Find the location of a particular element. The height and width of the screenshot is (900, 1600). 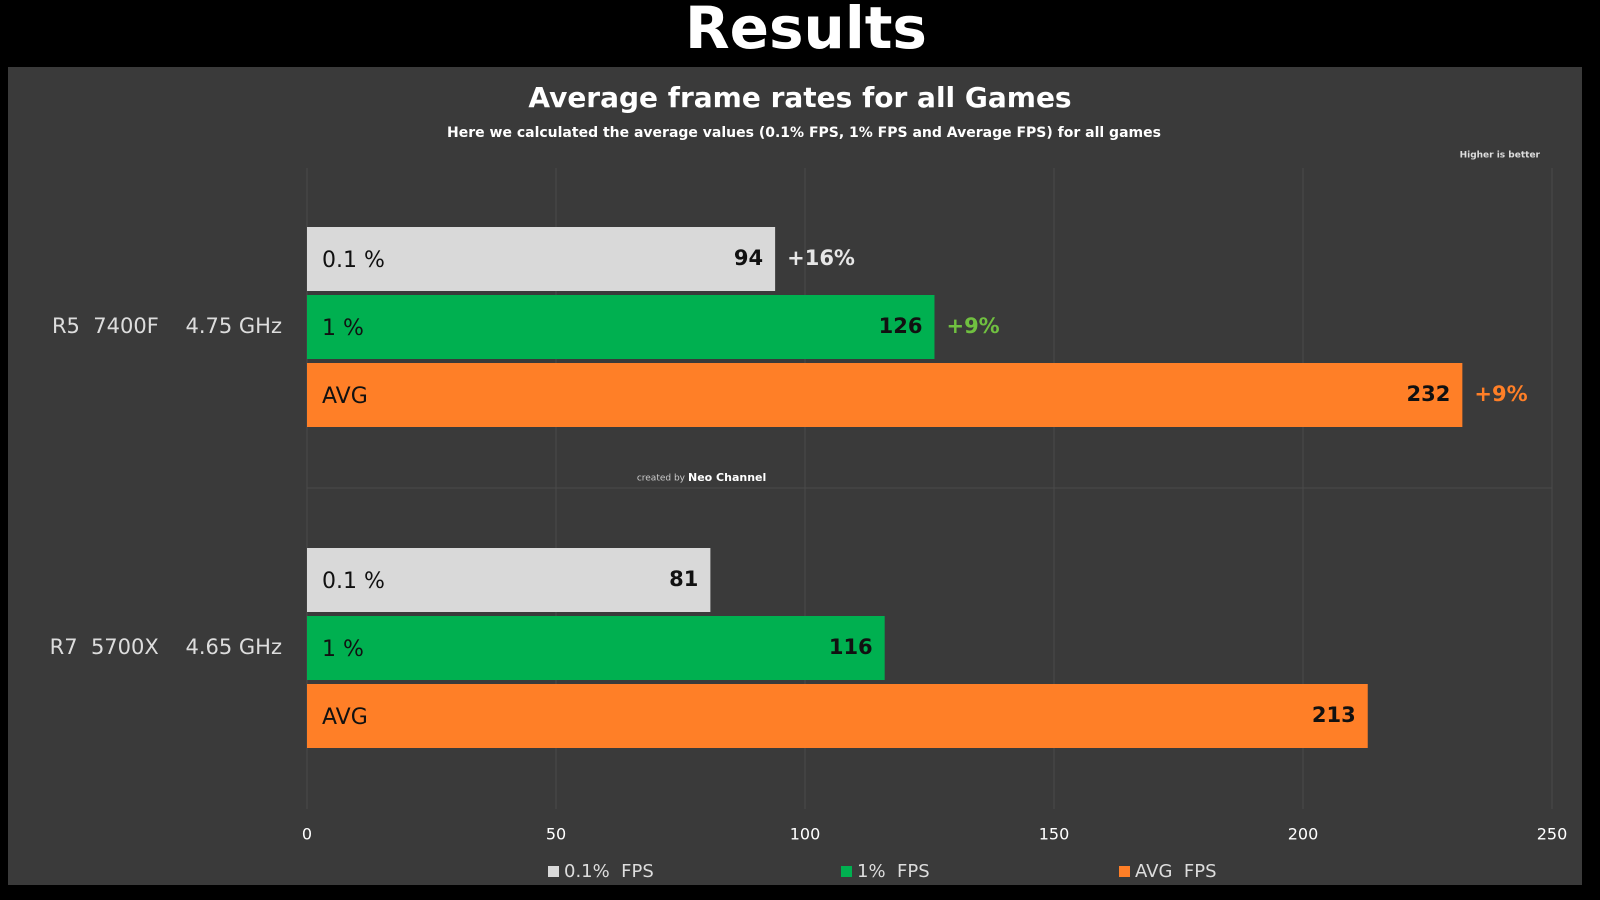

y-tick-label: R7 5700X 4.65 GHz is located at coordinates (166, 647).